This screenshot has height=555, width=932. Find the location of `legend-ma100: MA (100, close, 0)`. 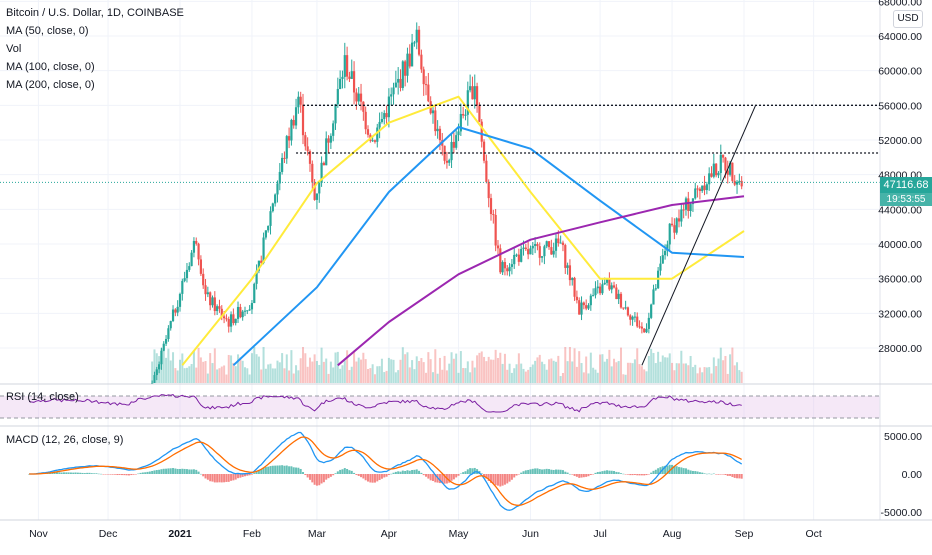

legend-ma100: MA (100, close, 0) is located at coordinates (50, 67).